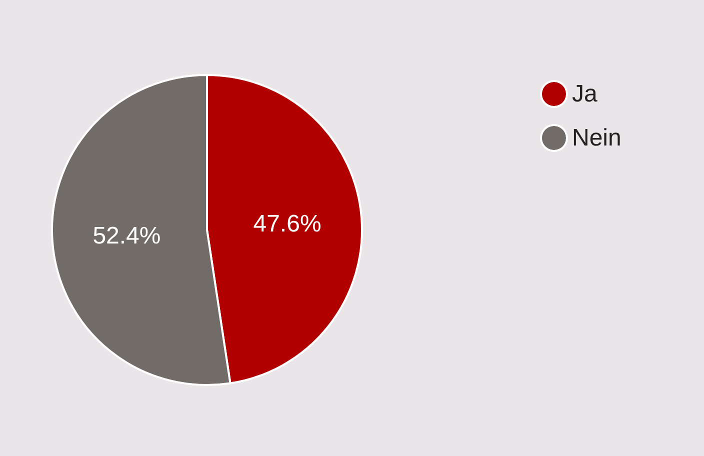 This screenshot has width=704, height=456. What do you see at coordinates (287, 224) in the screenshot?
I see `data-label: 47.6%` at bounding box center [287, 224].